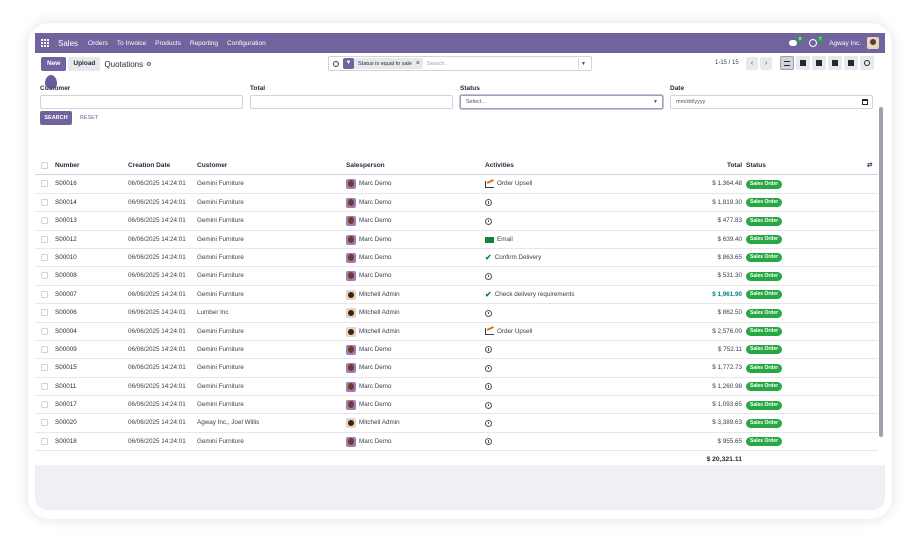 This screenshot has width=920, height=550. Describe the element at coordinates (508, 184) in the screenshot. I see `activity-cell: Order Upsell` at that location.